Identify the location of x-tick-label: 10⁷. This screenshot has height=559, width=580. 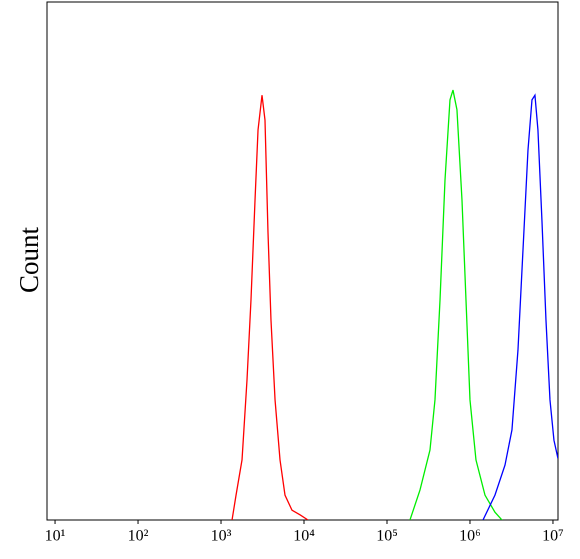
(553, 536).